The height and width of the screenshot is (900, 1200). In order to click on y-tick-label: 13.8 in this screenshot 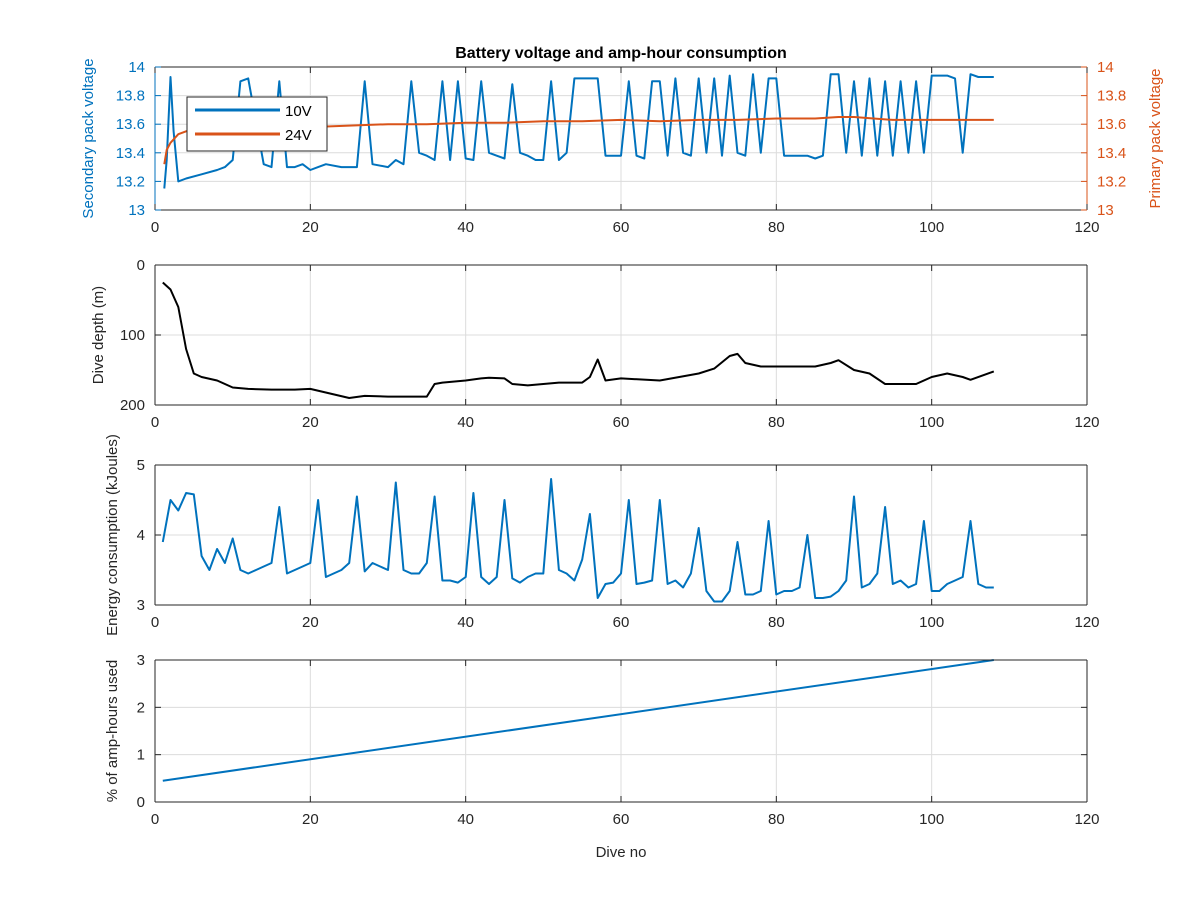, I will do `click(130, 96)`.